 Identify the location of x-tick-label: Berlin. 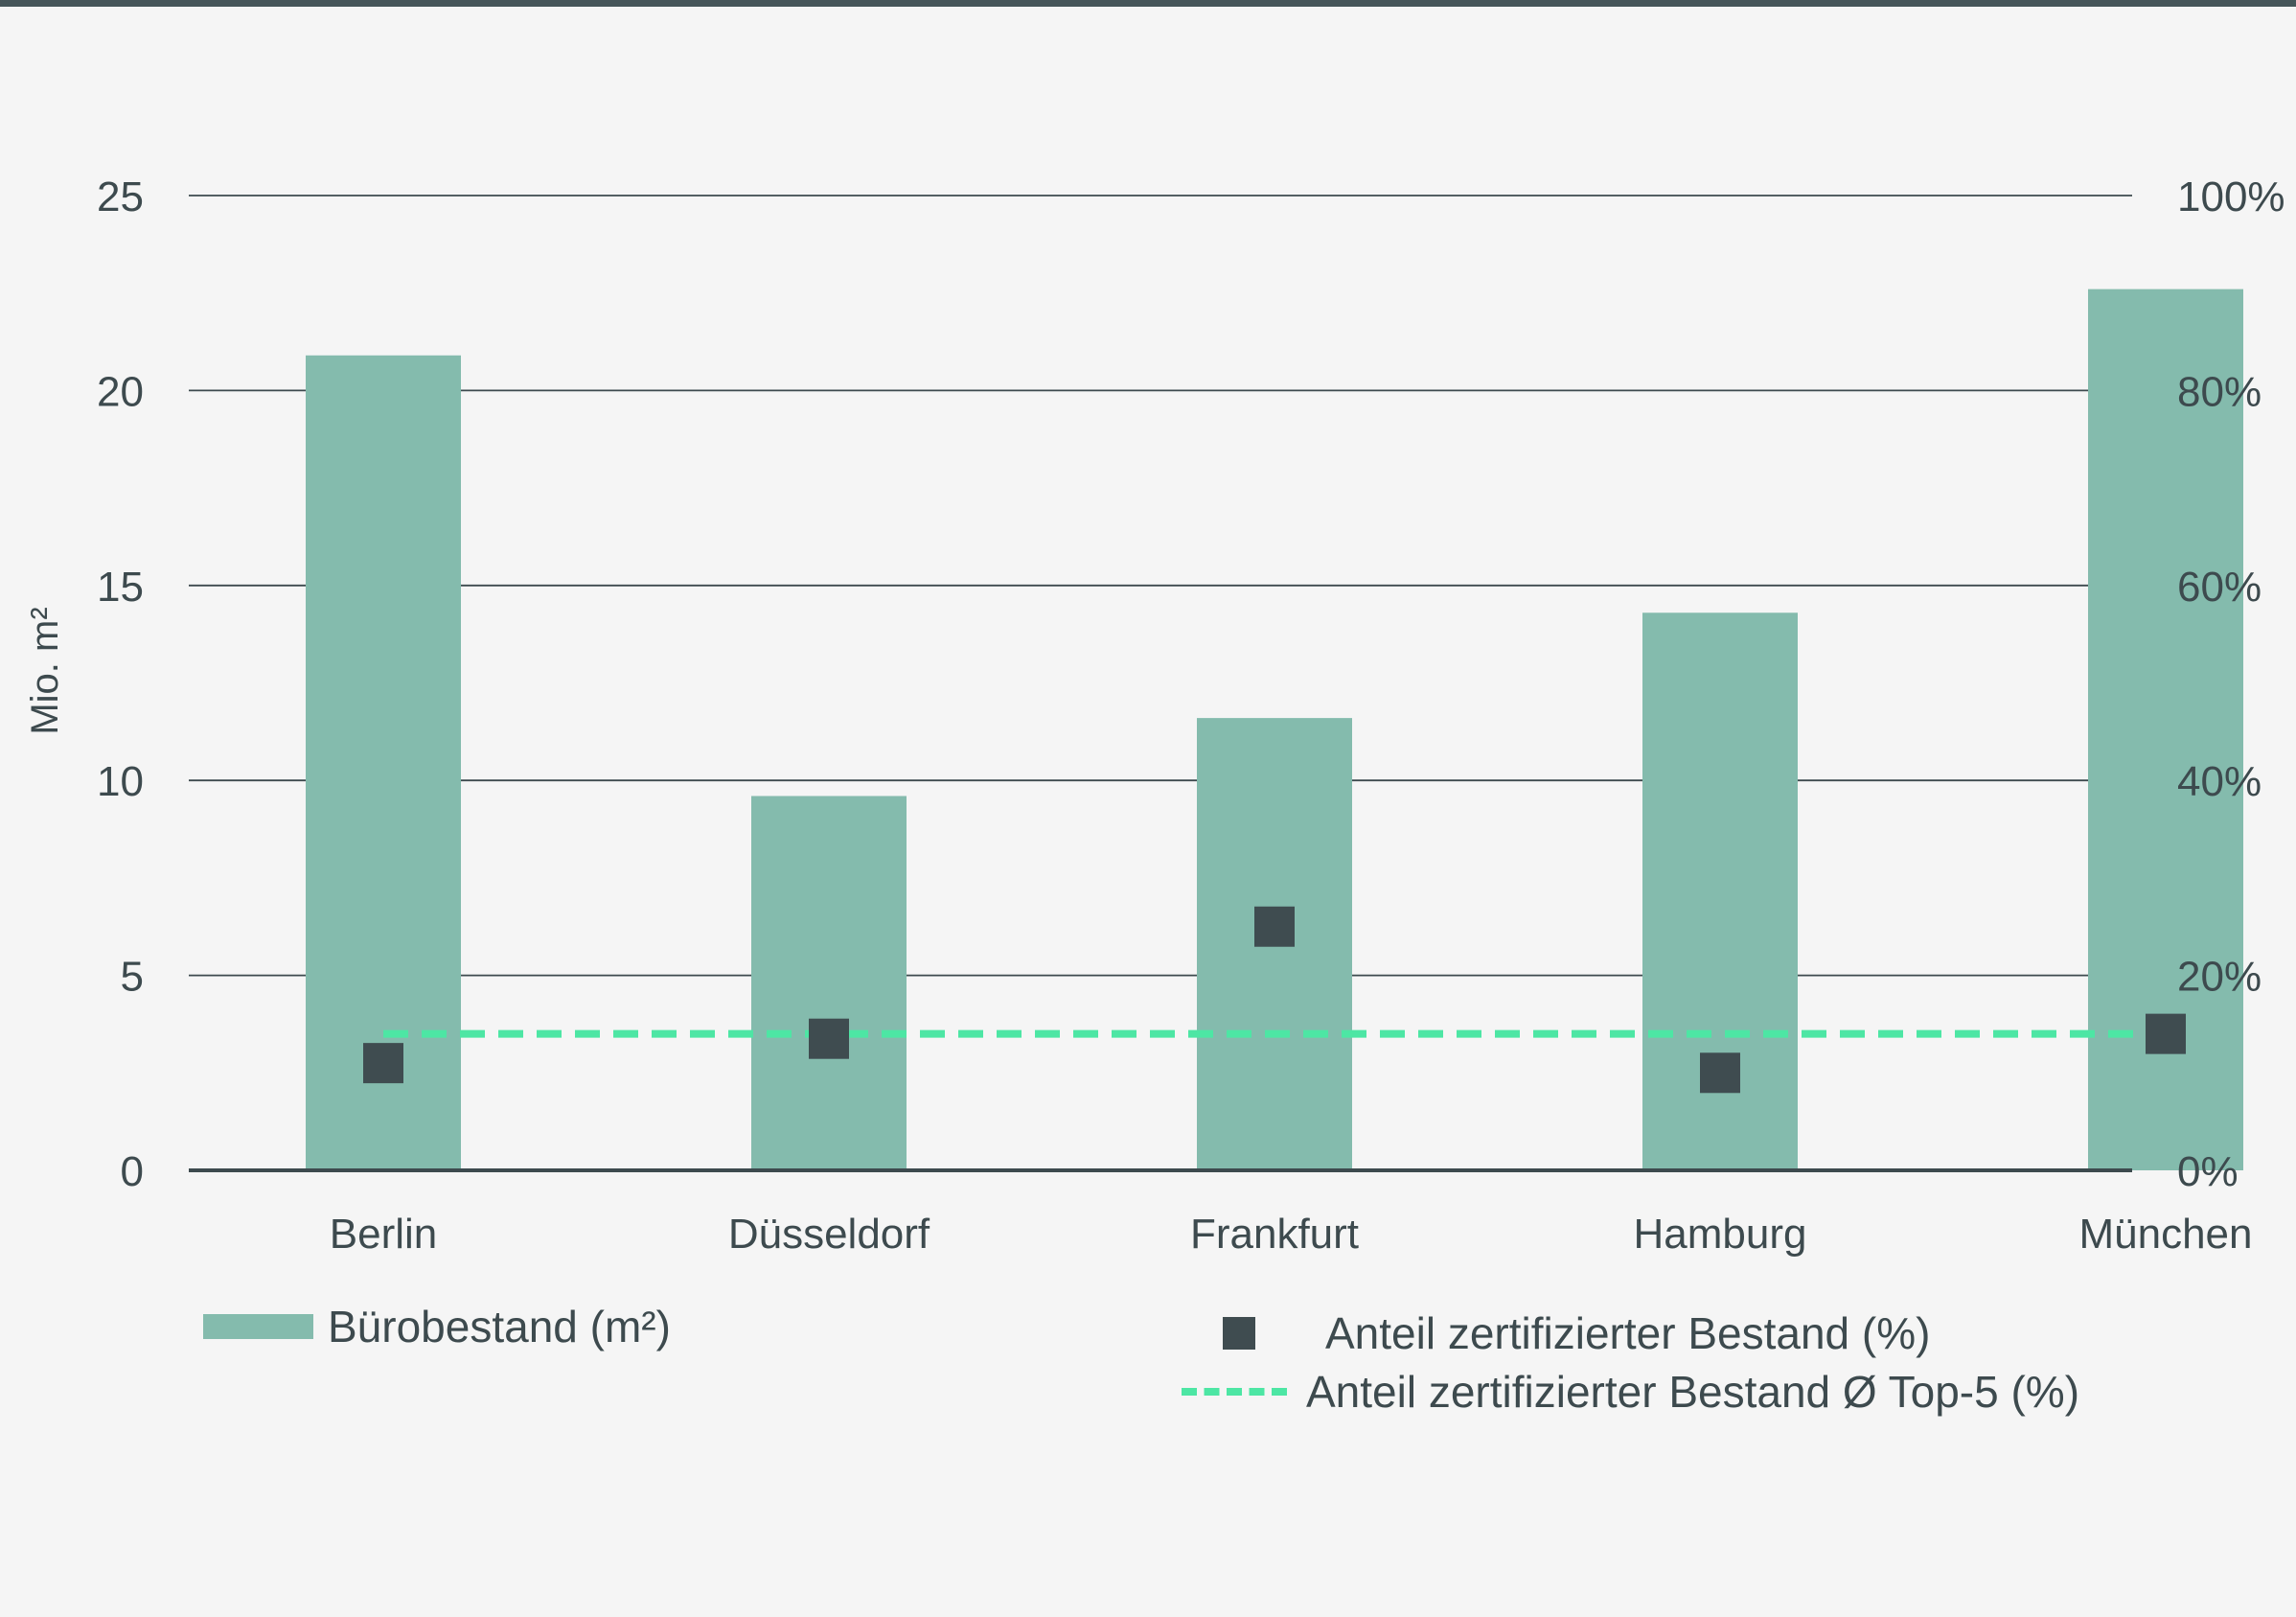
(384, 1235).